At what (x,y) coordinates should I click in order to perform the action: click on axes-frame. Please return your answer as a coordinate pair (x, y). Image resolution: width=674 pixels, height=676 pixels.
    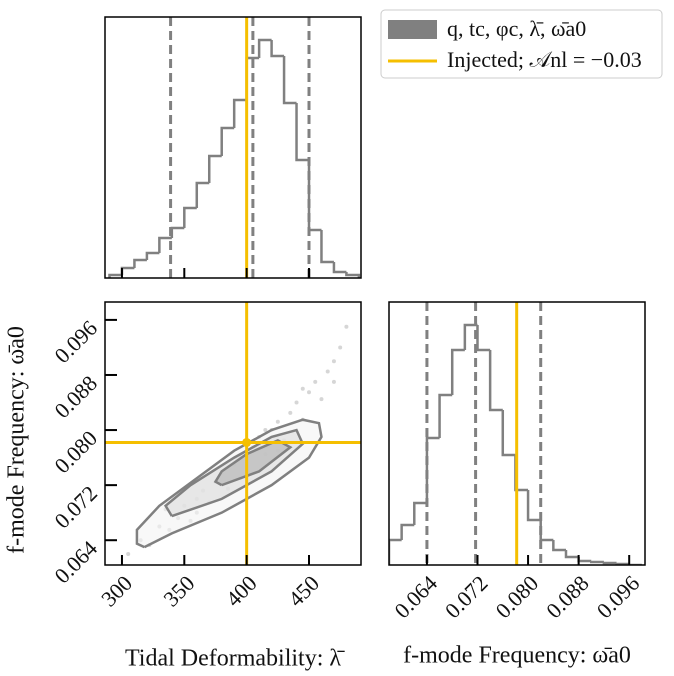
    Looking at the image, I should click on (233, 147).